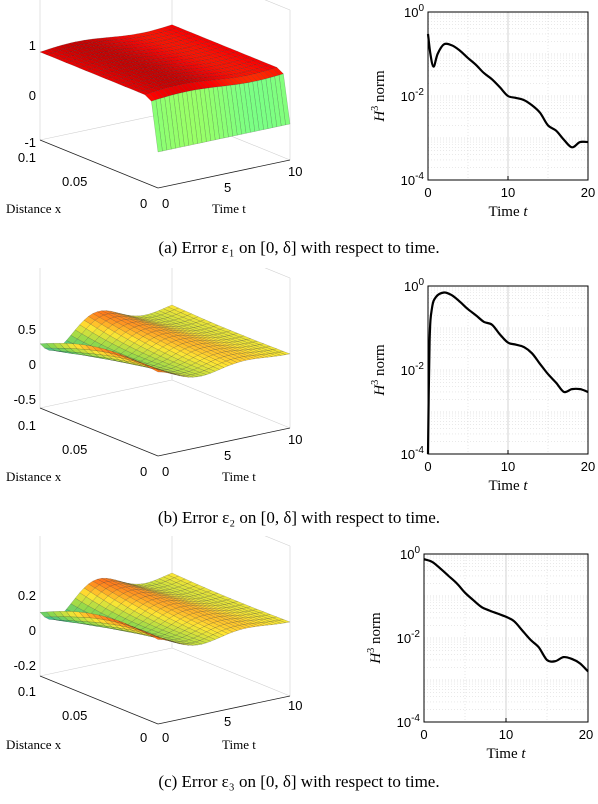  Describe the element at coordinates (409, 637) in the screenshot. I see `norm-ytick-c-1: 10⁻²` at that location.